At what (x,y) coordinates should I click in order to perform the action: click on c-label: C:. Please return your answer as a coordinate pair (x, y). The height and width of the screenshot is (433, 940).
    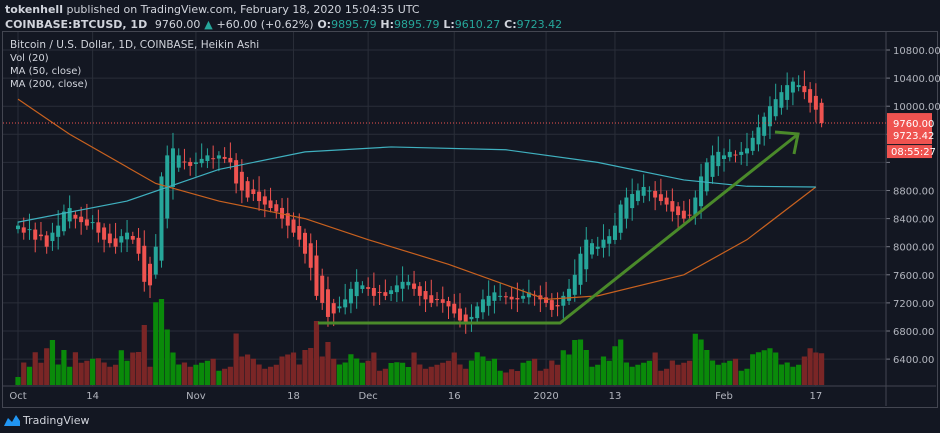
    Looking at the image, I should click on (510, 24).